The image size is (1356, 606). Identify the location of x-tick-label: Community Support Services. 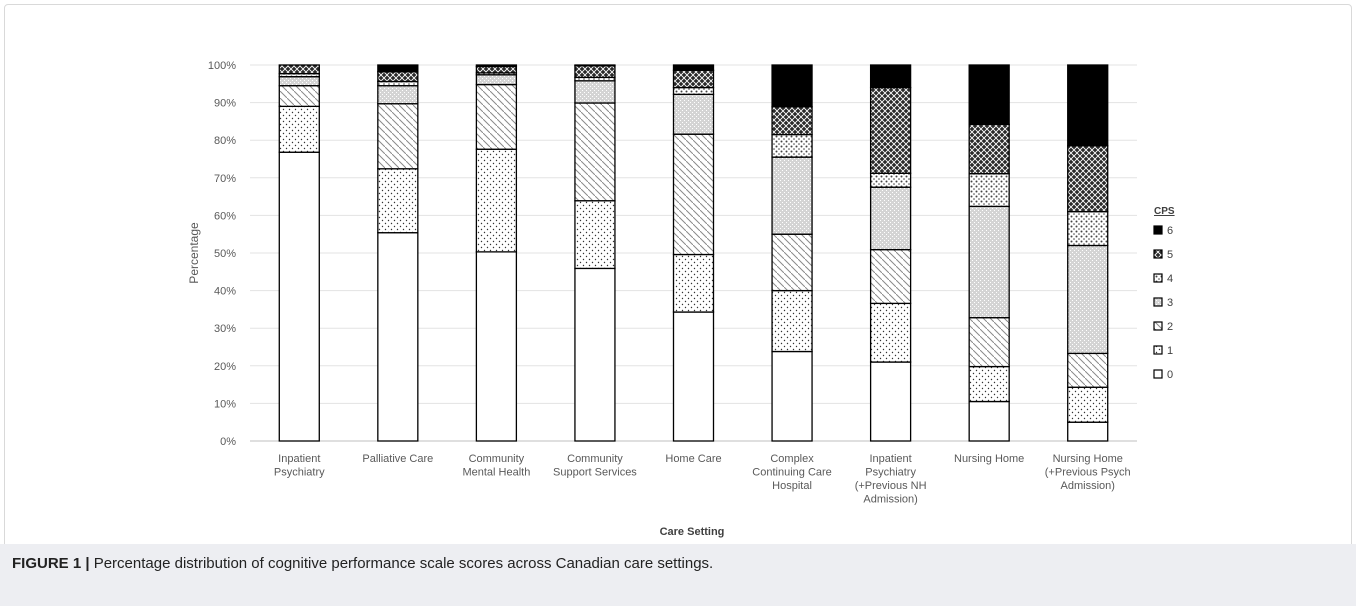
(595, 466).